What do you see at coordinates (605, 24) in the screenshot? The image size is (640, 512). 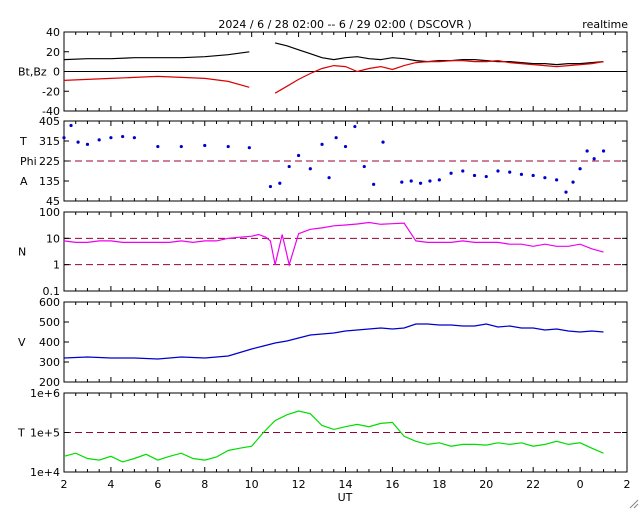 I see `realtime-tag: realtime` at bounding box center [605, 24].